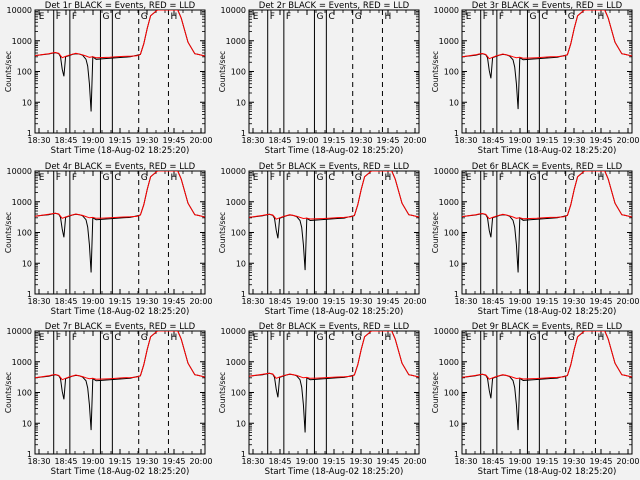 This screenshot has width=640, height=480. What do you see at coordinates (279, 140) in the screenshot?
I see `x-tick-label: 18:45` at bounding box center [279, 140].